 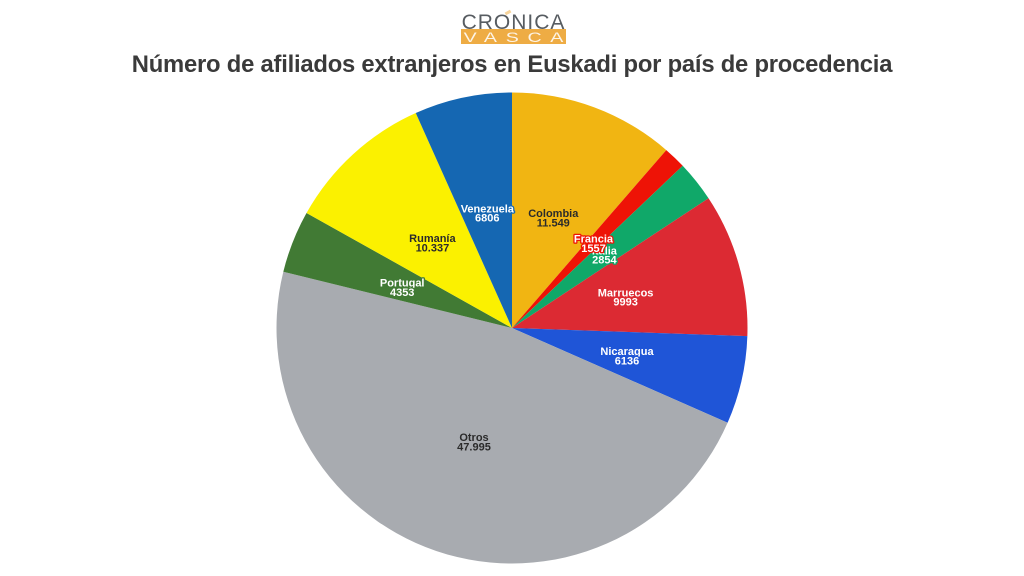 I want to click on svg-text:Otros47.995: Otros 47.995, so click(x=474, y=442).